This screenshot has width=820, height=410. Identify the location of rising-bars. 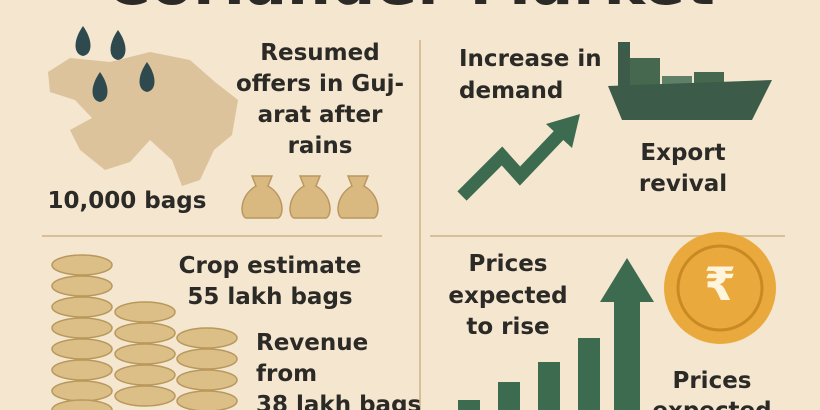
(556, 334).